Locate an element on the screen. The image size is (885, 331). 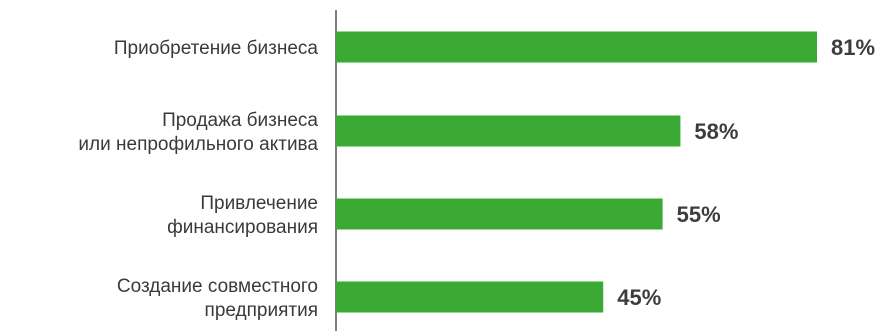
category-label-4-line-1: Создание совместного is located at coordinates (217, 286).